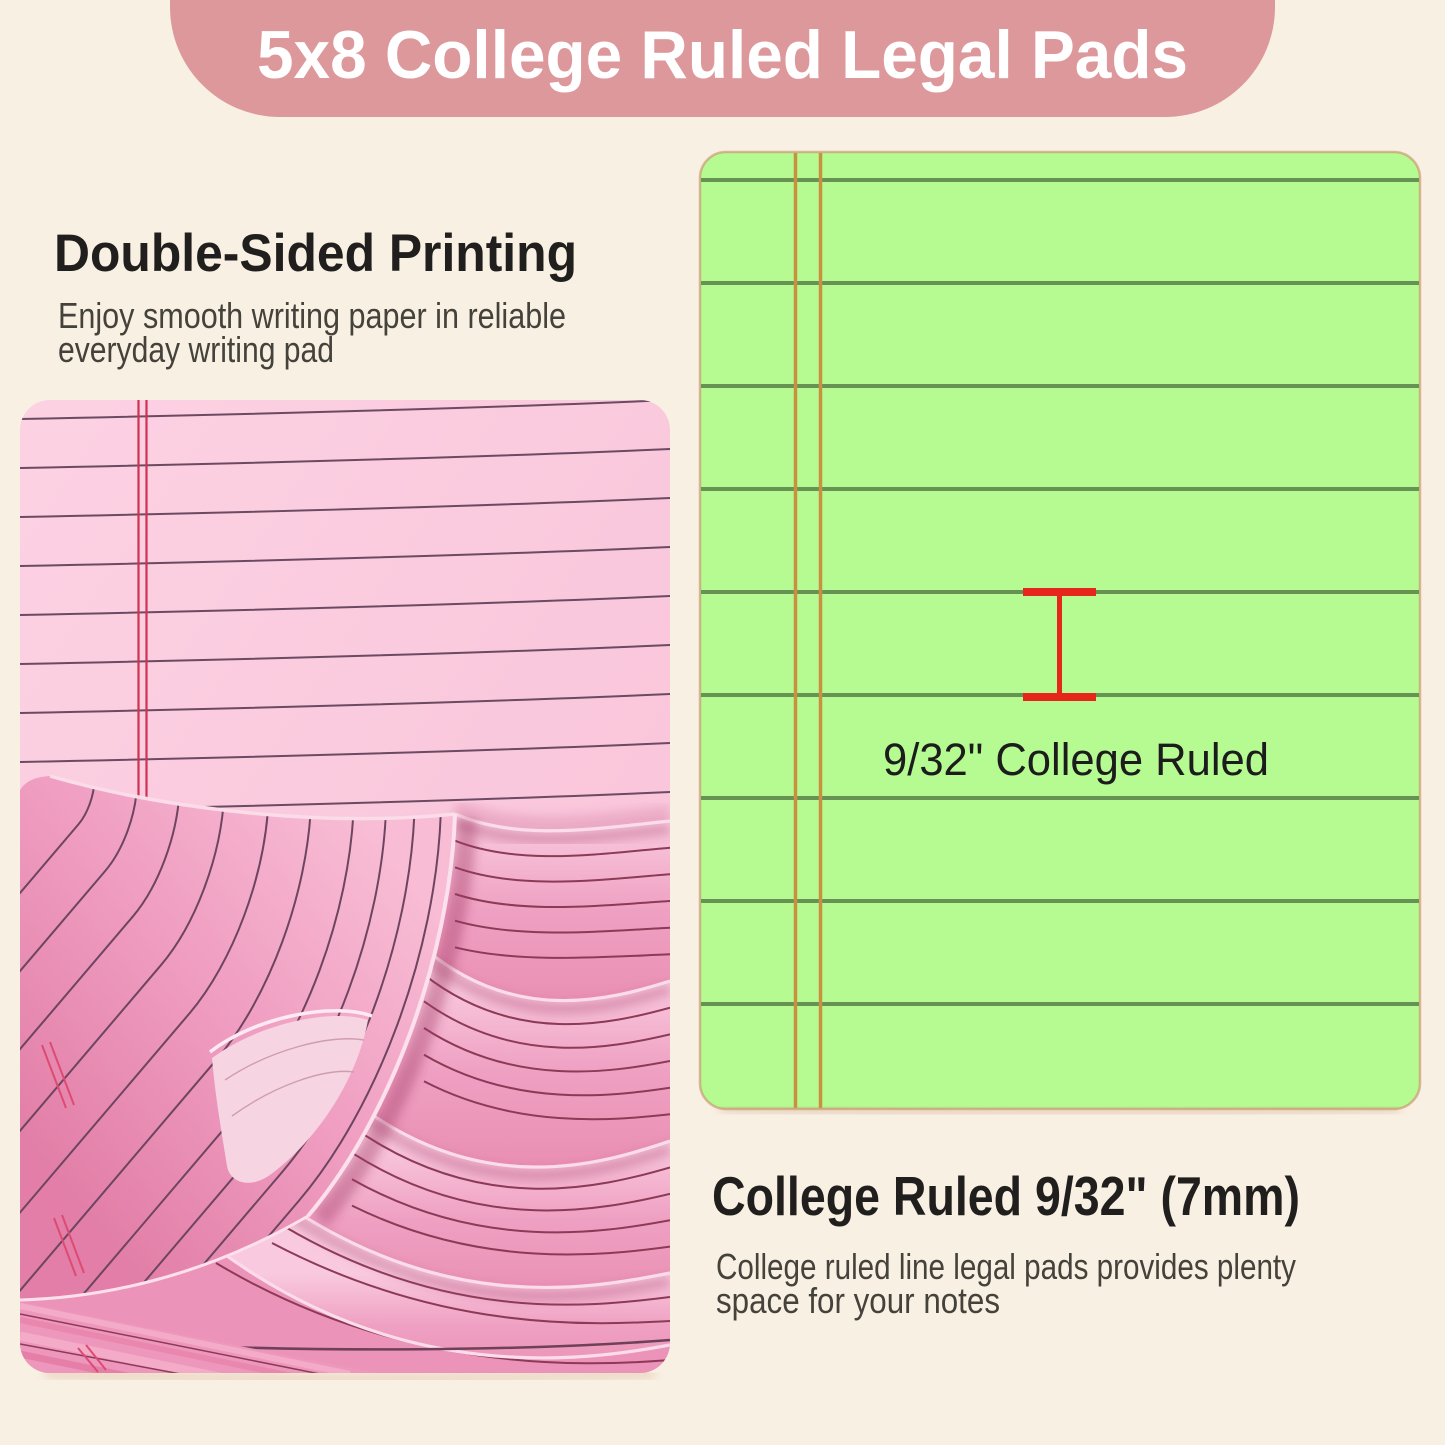 The height and width of the screenshot is (1450, 1445). I want to click on svg-text: everyday writing pad, so click(196, 349).